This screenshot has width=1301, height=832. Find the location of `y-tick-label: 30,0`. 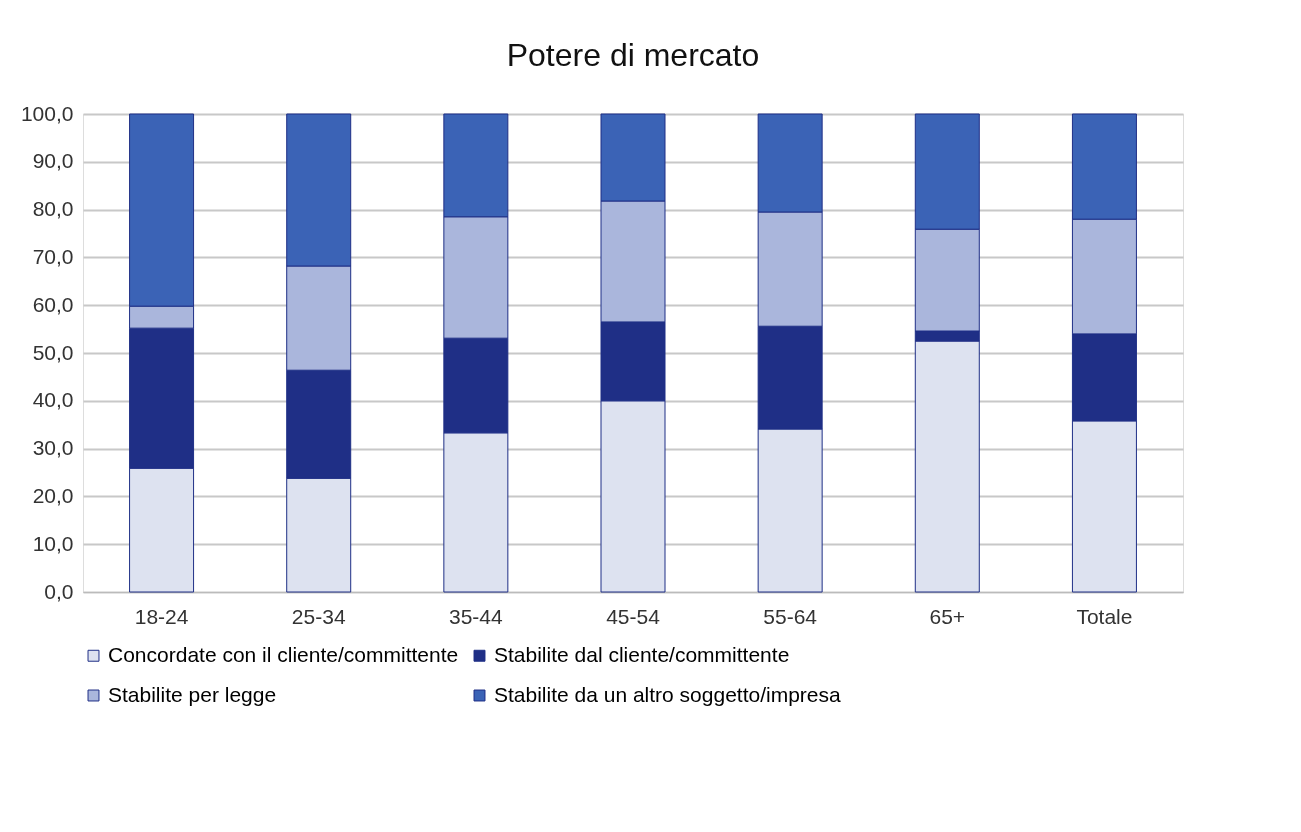

y-tick-label: 30,0 is located at coordinates (53, 448).